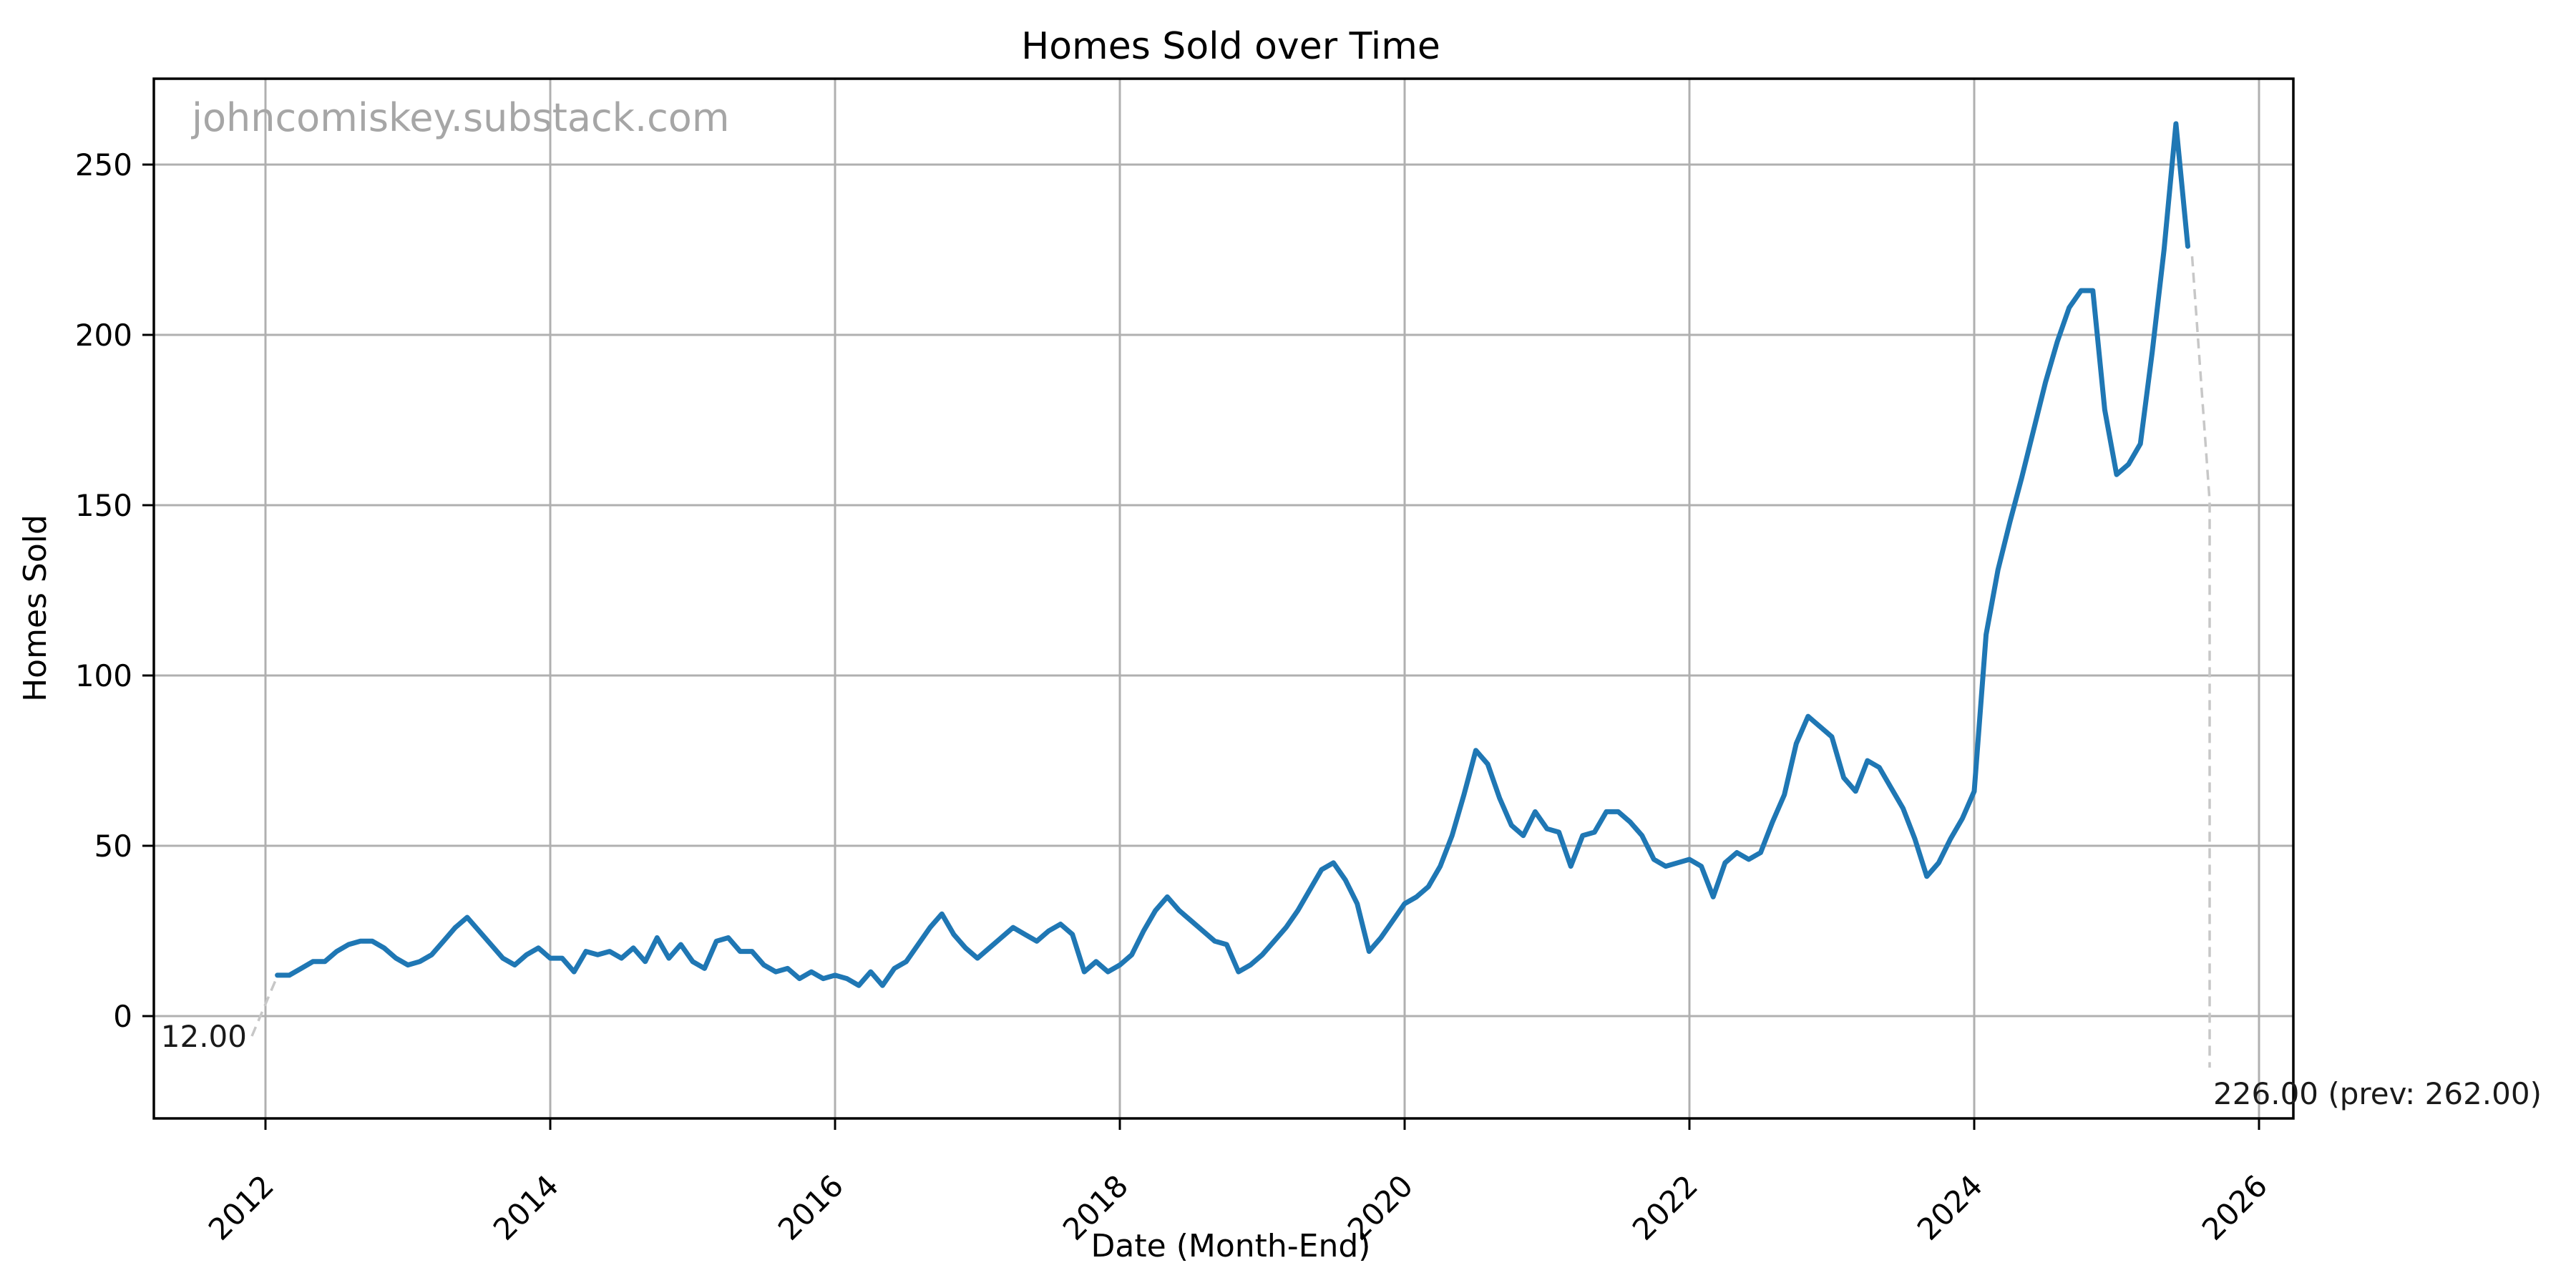 The height and width of the screenshot is (1288, 2576). Describe the element at coordinates (2200, 662) in the screenshot. I see `last-annotation-connector` at that location.